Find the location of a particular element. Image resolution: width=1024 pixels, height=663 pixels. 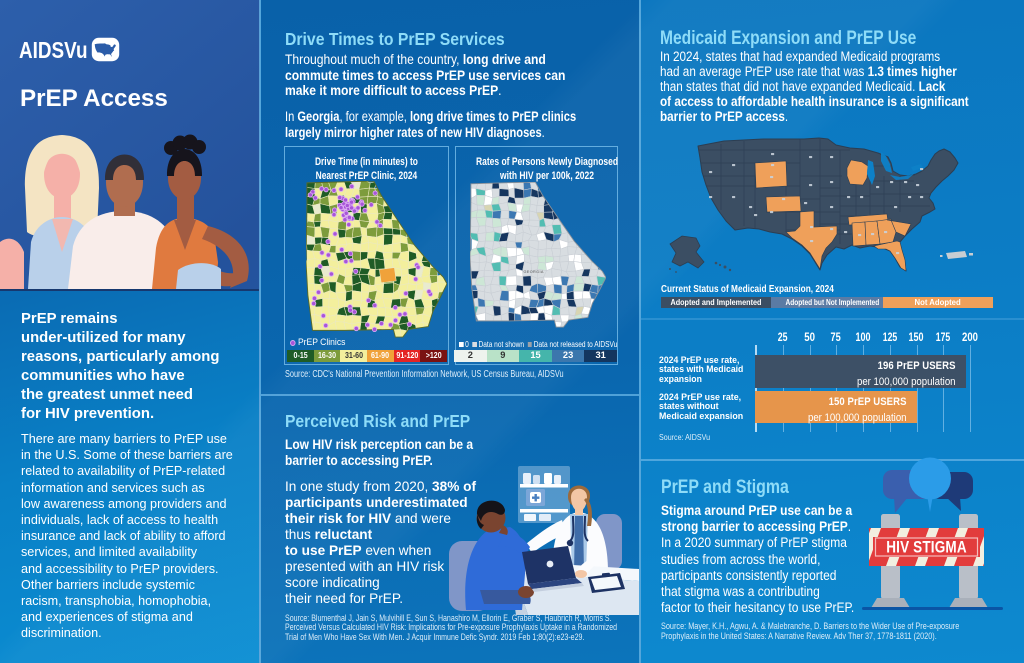

svg-text: HIV STIGMA is located at coordinates (926, 547).